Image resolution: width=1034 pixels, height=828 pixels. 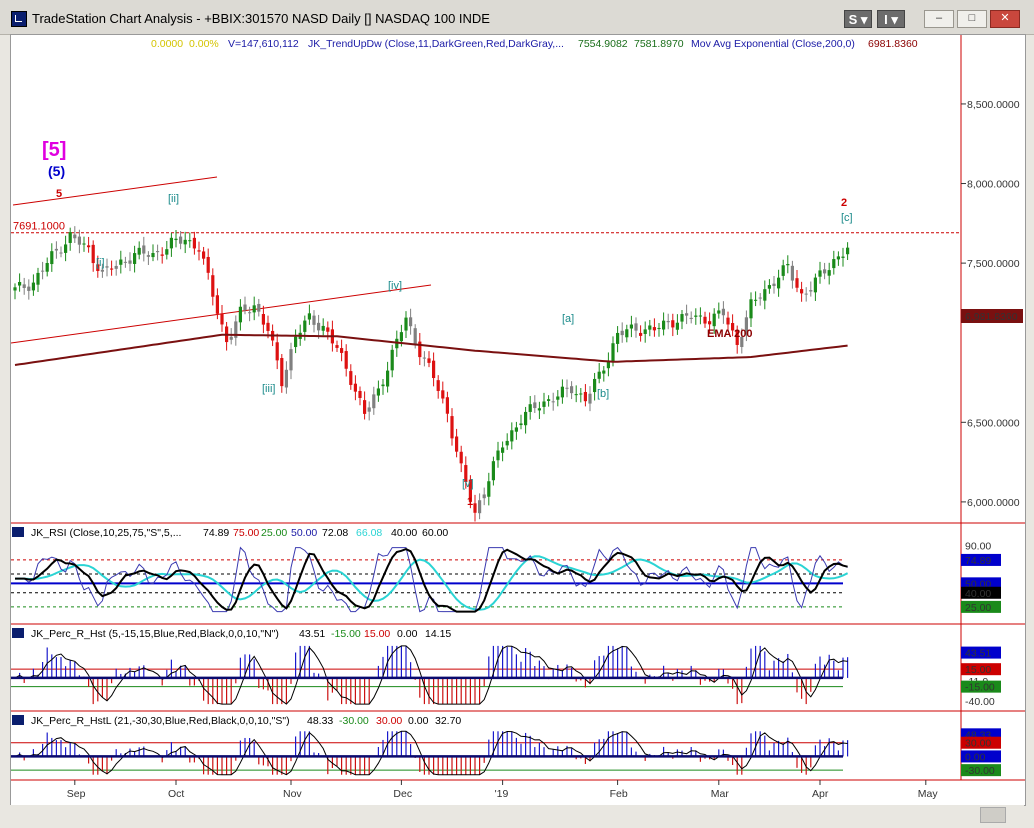 I want to click on rsi-value: 74.89, so click(x=216, y=533).